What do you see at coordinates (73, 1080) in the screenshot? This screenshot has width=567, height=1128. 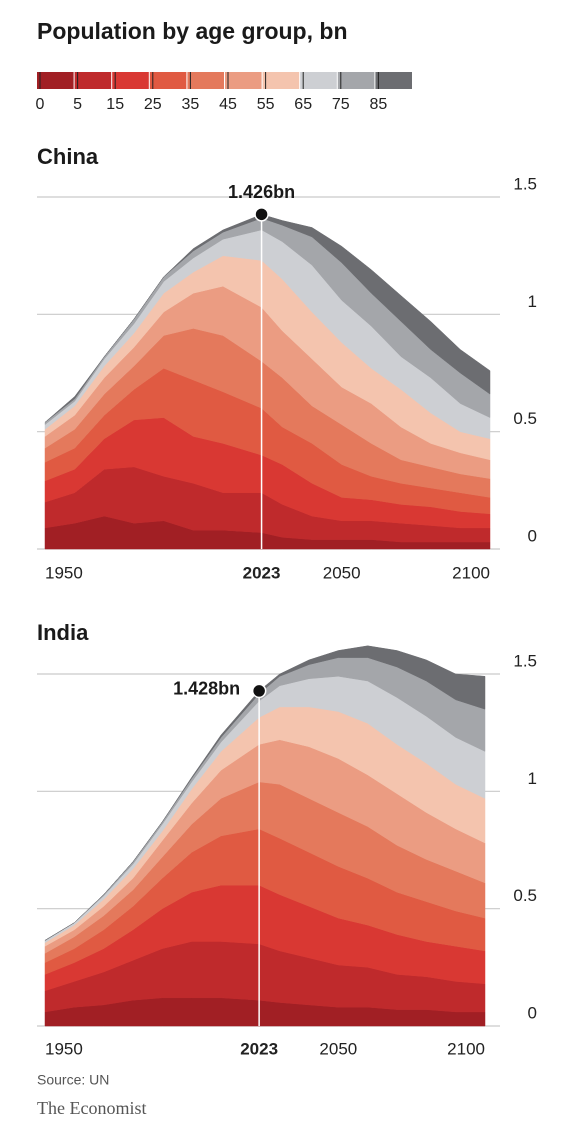 I see `source: Source: UN` at bounding box center [73, 1080].